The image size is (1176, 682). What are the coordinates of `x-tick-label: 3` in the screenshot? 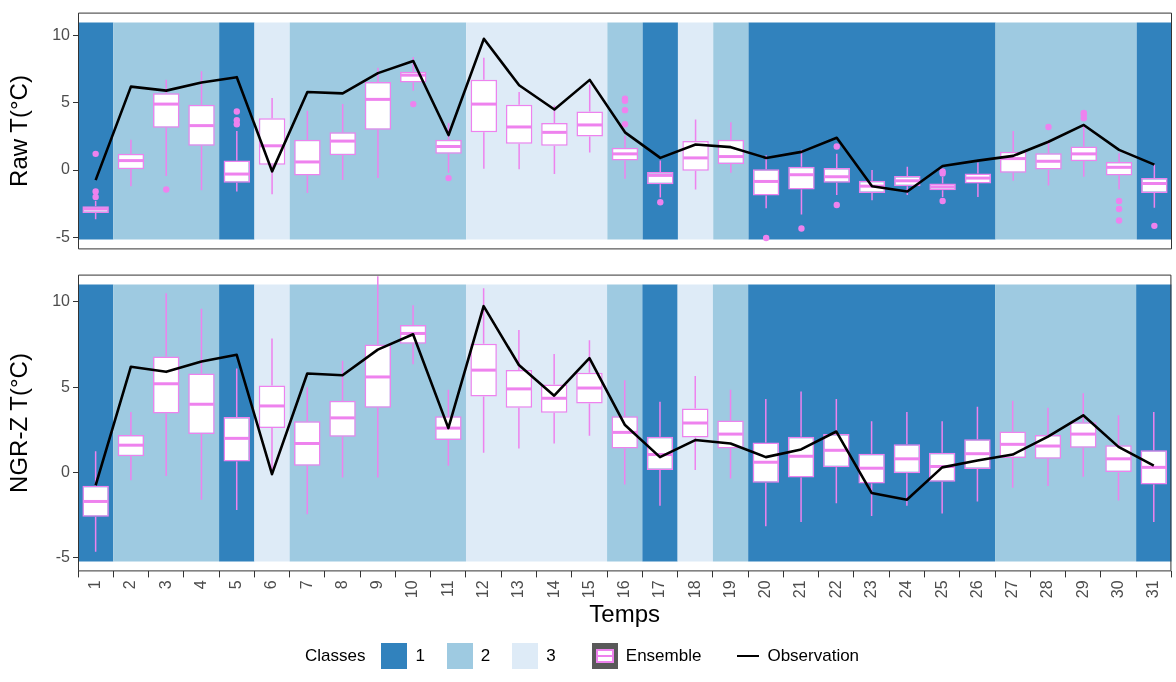 It's located at (165, 585).